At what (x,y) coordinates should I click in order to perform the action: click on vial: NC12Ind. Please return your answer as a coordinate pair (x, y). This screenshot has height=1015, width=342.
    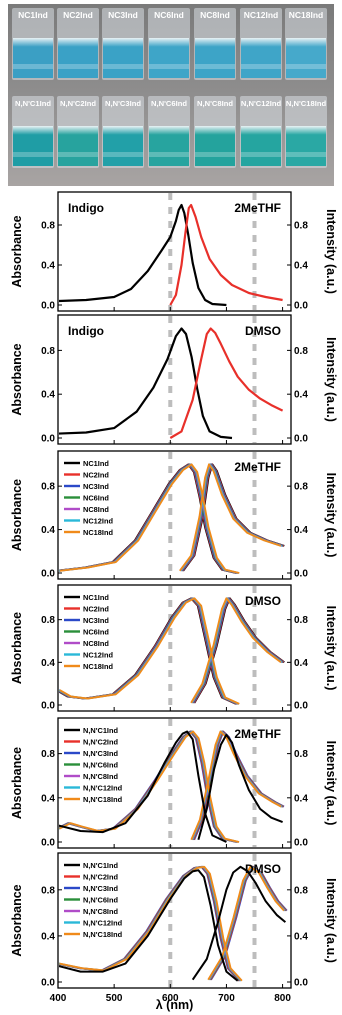
    Looking at the image, I should click on (261, 44).